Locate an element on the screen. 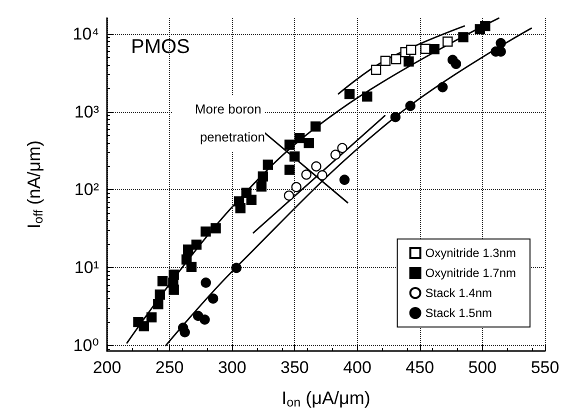 The image size is (575, 415). y-tick-label: 10¹ is located at coordinates (87, 268).